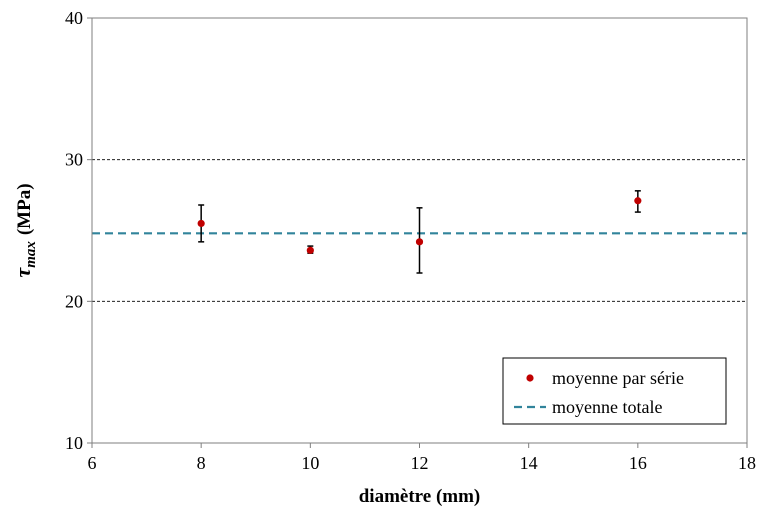 The image size is (762, 508). I want to click on x-tick-label: 14, so click(529, 463).